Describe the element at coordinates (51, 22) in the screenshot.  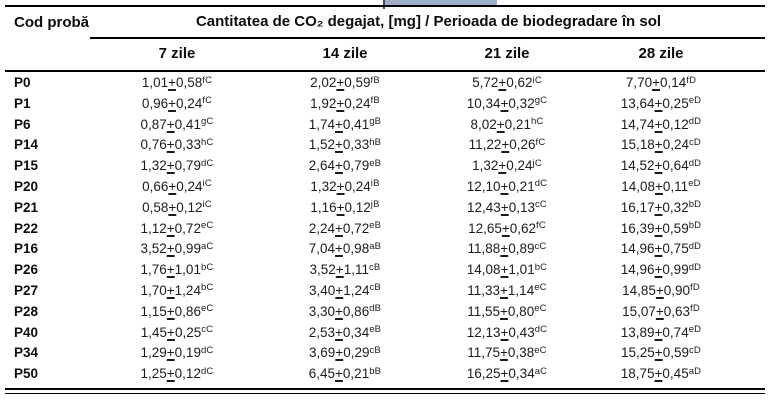
I see `corner-header: Cod probă` at that location.